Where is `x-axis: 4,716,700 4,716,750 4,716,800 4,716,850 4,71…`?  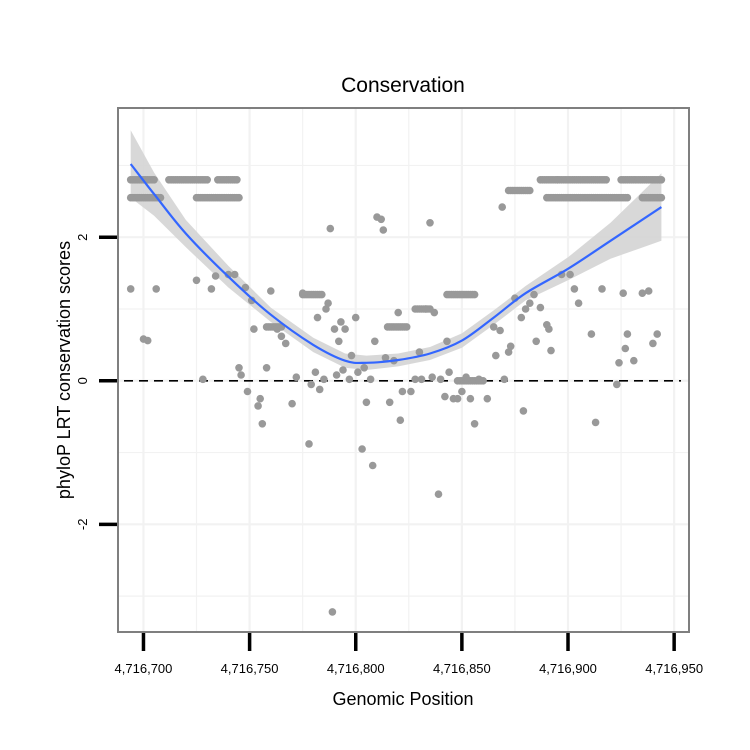 x-axis: 4,716,700 4,716,750 4,716,800 4,716,850 4,71… is located at coordinates (409, 654).